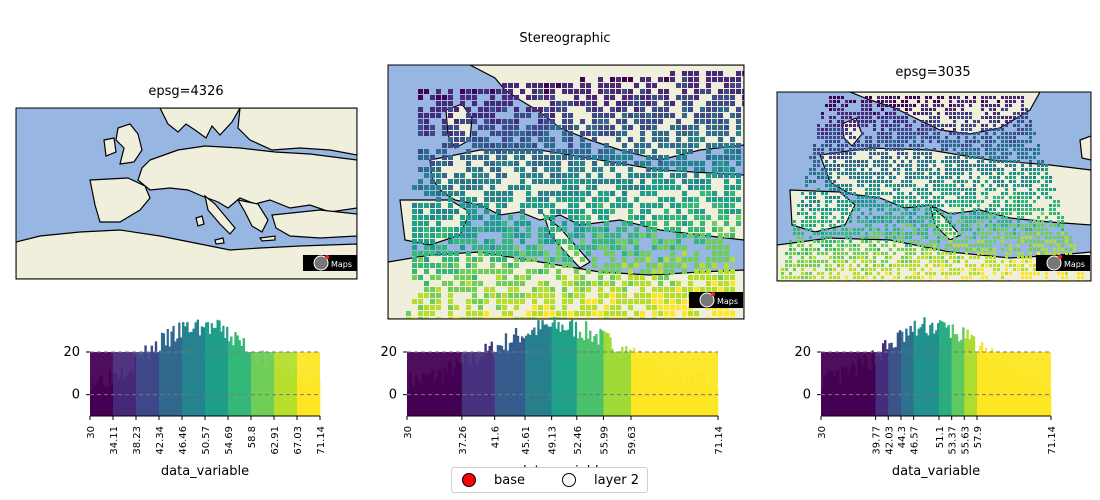 The image size is (1100, 500). Describe the element at coordinates (275, 440) in the screenshot. I see `x-tick-label: 62.91` at that location.